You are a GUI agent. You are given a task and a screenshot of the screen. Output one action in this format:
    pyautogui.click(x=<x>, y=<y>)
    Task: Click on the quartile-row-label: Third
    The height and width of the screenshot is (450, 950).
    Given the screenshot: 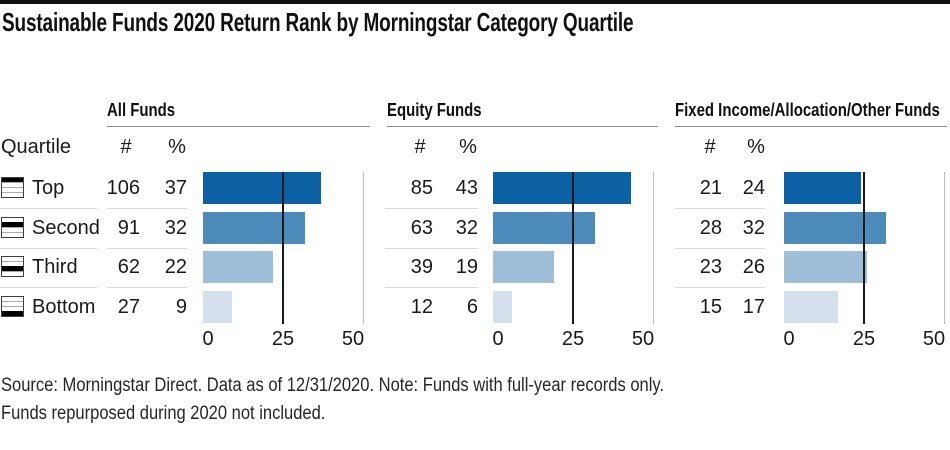 What is the action you would take?
    pyautogui.click(x=55, y=266)
    